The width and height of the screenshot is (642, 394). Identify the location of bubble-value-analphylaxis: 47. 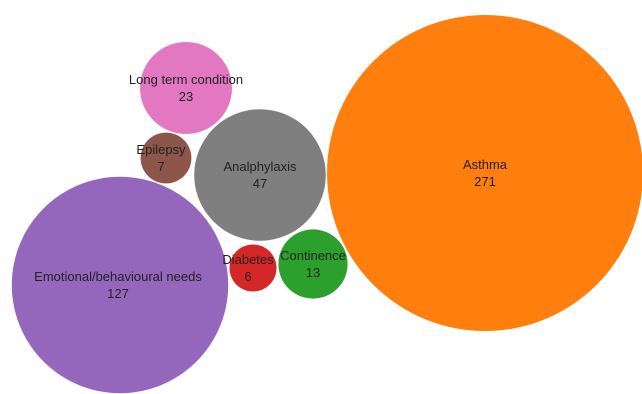
(260, 183).